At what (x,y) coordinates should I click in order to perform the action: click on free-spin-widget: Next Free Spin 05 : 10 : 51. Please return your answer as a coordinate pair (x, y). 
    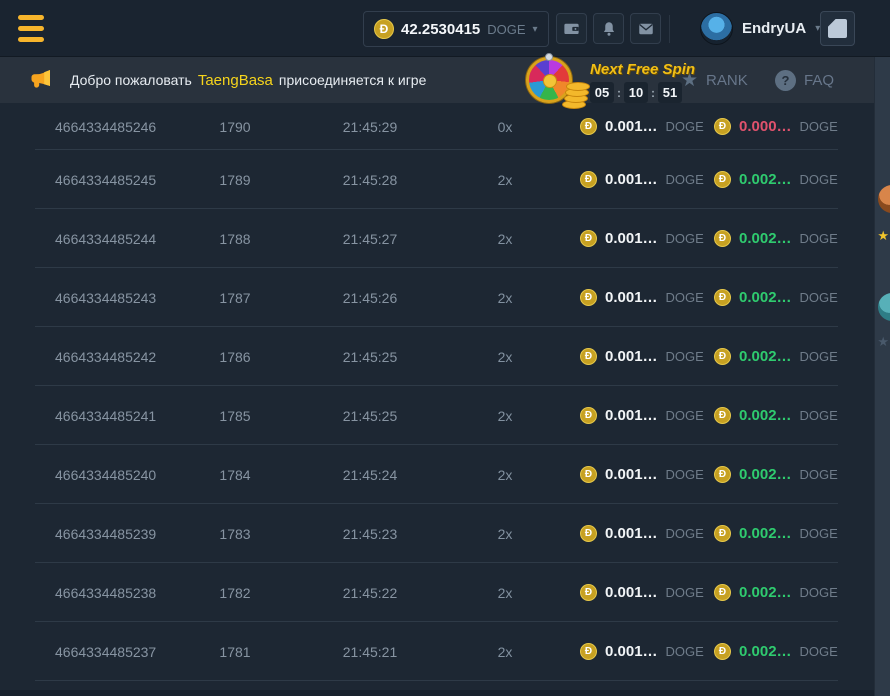
    Looking at the image, I should click on (610, 81).